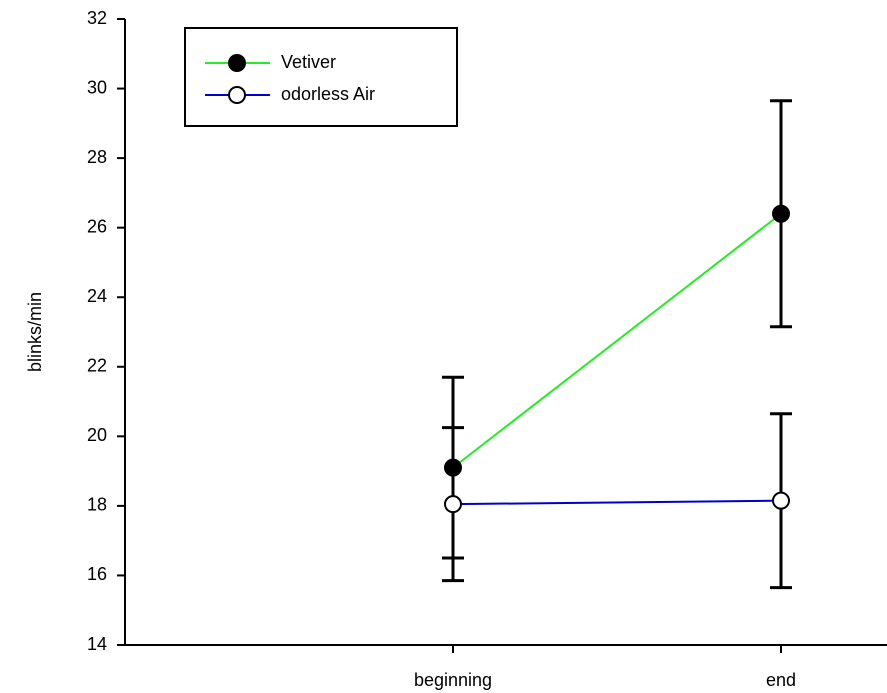  I want to click on legend-label: odorless Air, so click(328, 94).